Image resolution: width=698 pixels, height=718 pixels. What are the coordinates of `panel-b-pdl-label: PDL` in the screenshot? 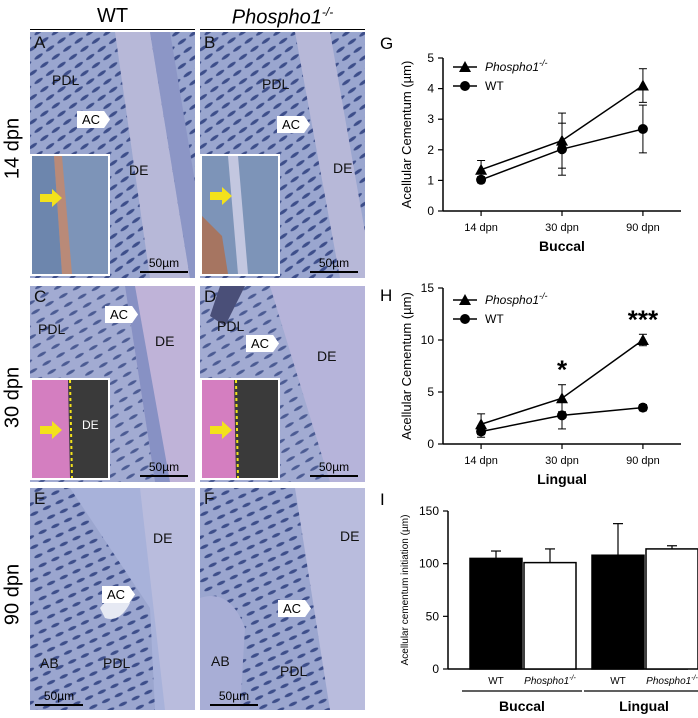 It's located at (276, 84).